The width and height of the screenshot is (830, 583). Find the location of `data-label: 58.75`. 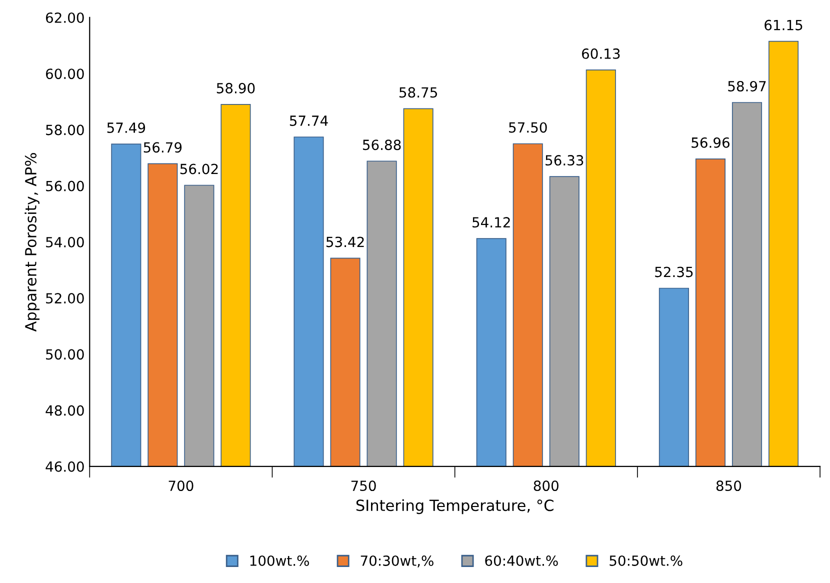

data-label: 58.75 is located at coordinates (418, 92).